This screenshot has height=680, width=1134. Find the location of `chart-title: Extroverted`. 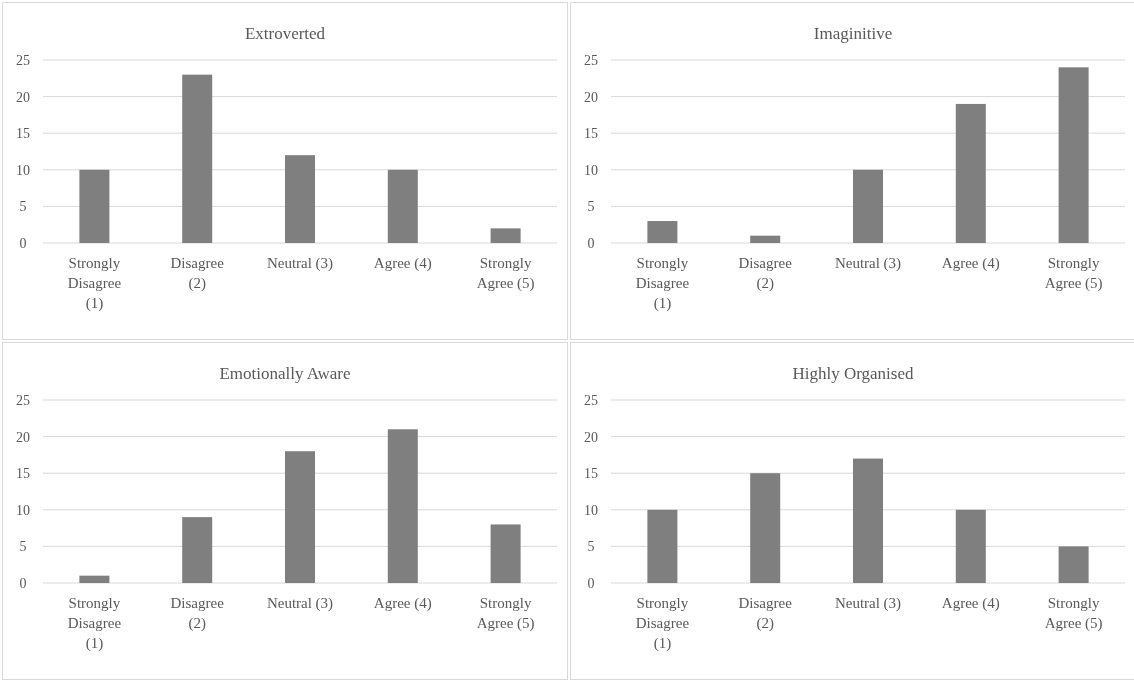

chart-title: Extroverted is located at coordinates (285, 33).